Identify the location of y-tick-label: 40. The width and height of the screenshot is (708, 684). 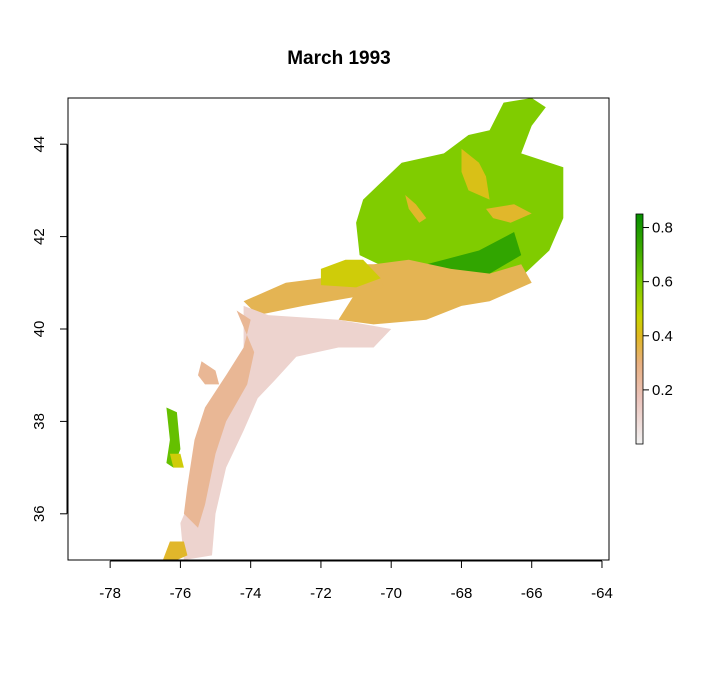
(39, 329).